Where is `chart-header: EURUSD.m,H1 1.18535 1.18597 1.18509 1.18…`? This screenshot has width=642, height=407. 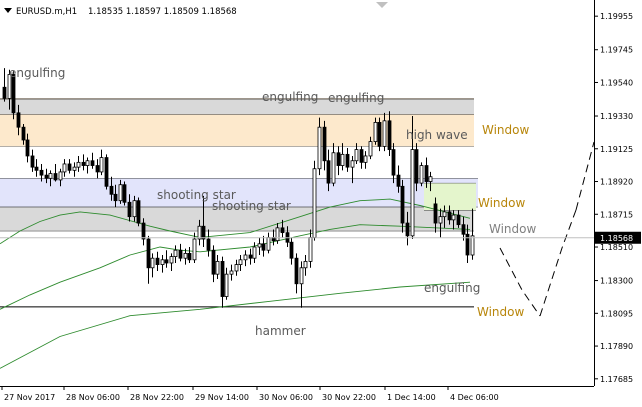
chart-header: EURUSD.m,H1 1.18535 1.18597 1.18509 1.18… is located at coordinates (196, 9).